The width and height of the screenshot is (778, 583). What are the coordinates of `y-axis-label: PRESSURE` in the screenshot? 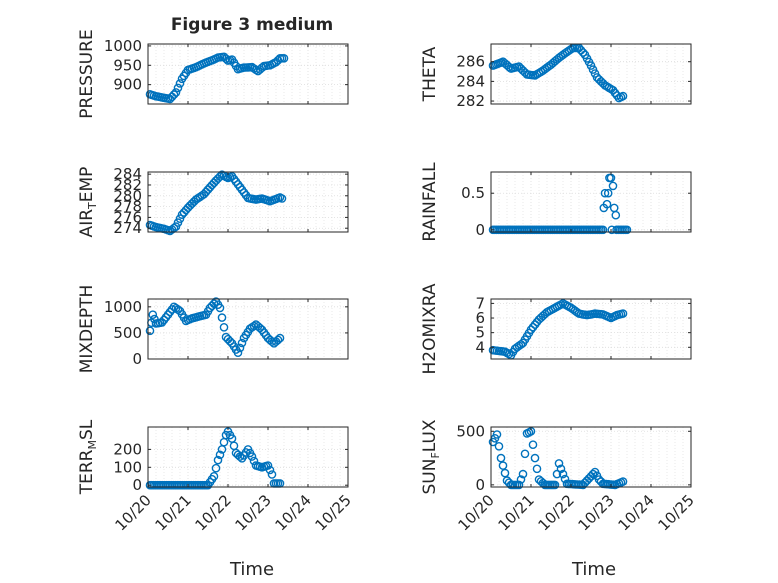 It's located at (87, 73).